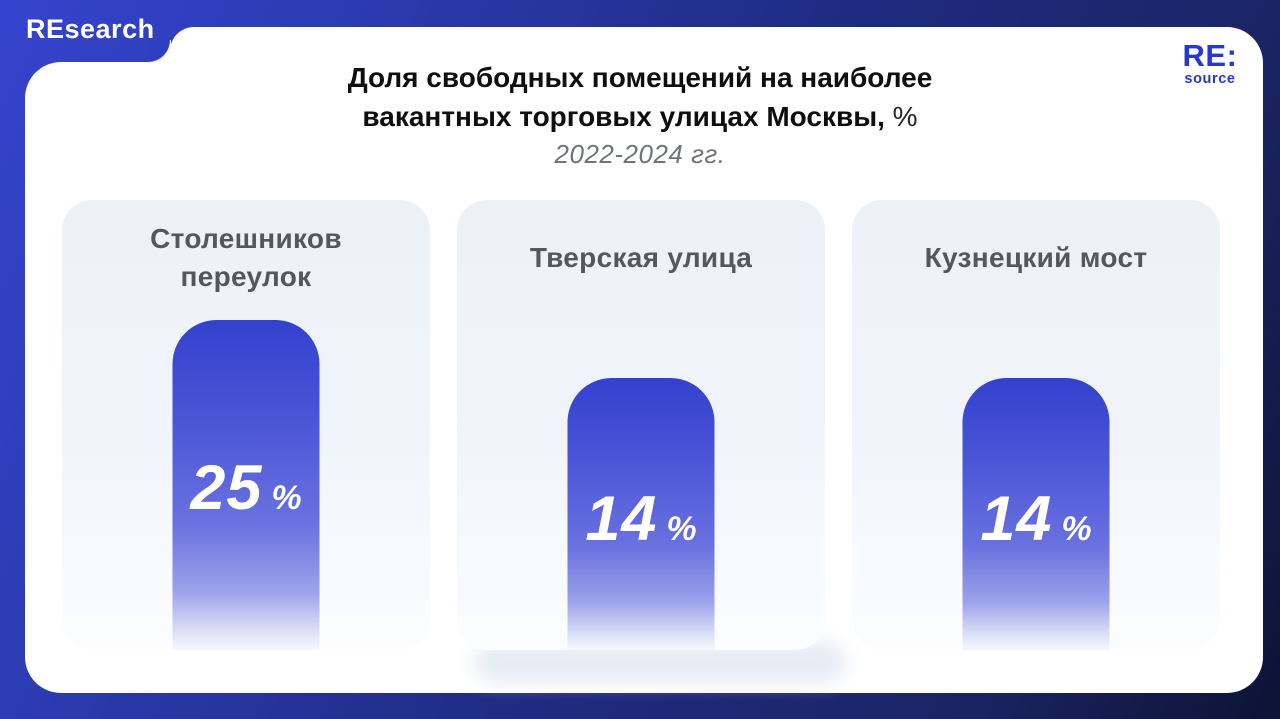  I want to click on resource-logo: RE: source, so click(1210, 63).